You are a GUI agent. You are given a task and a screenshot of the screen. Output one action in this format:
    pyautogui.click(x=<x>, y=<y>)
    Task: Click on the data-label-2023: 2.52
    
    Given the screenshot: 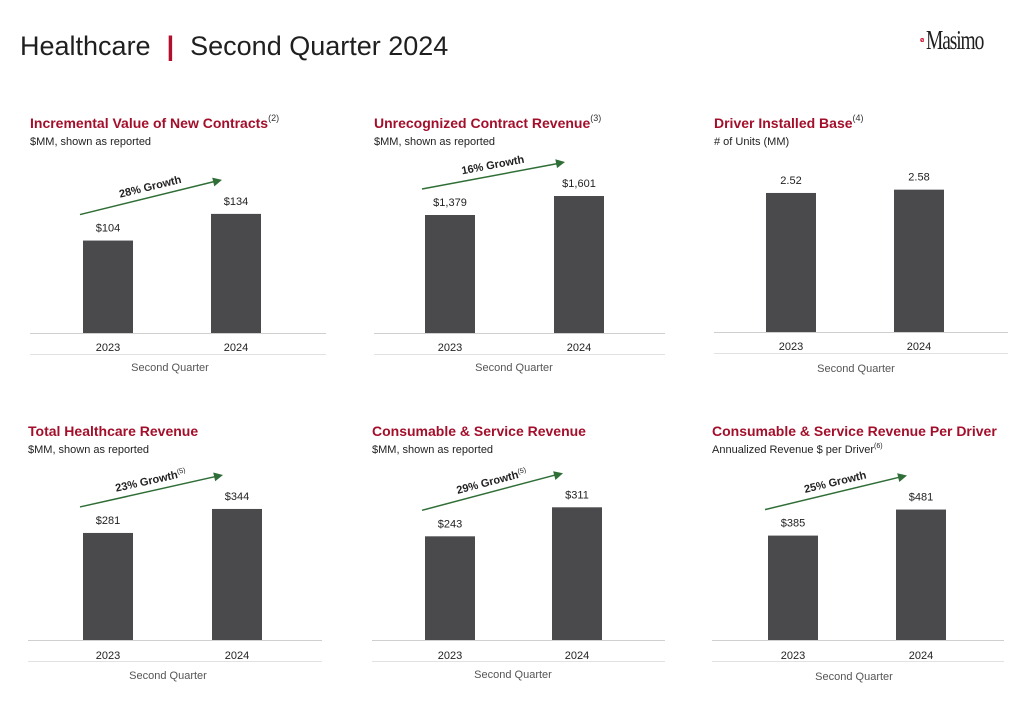 What is the action you would take?
    pyautogui.click(x=790, y=181)
    